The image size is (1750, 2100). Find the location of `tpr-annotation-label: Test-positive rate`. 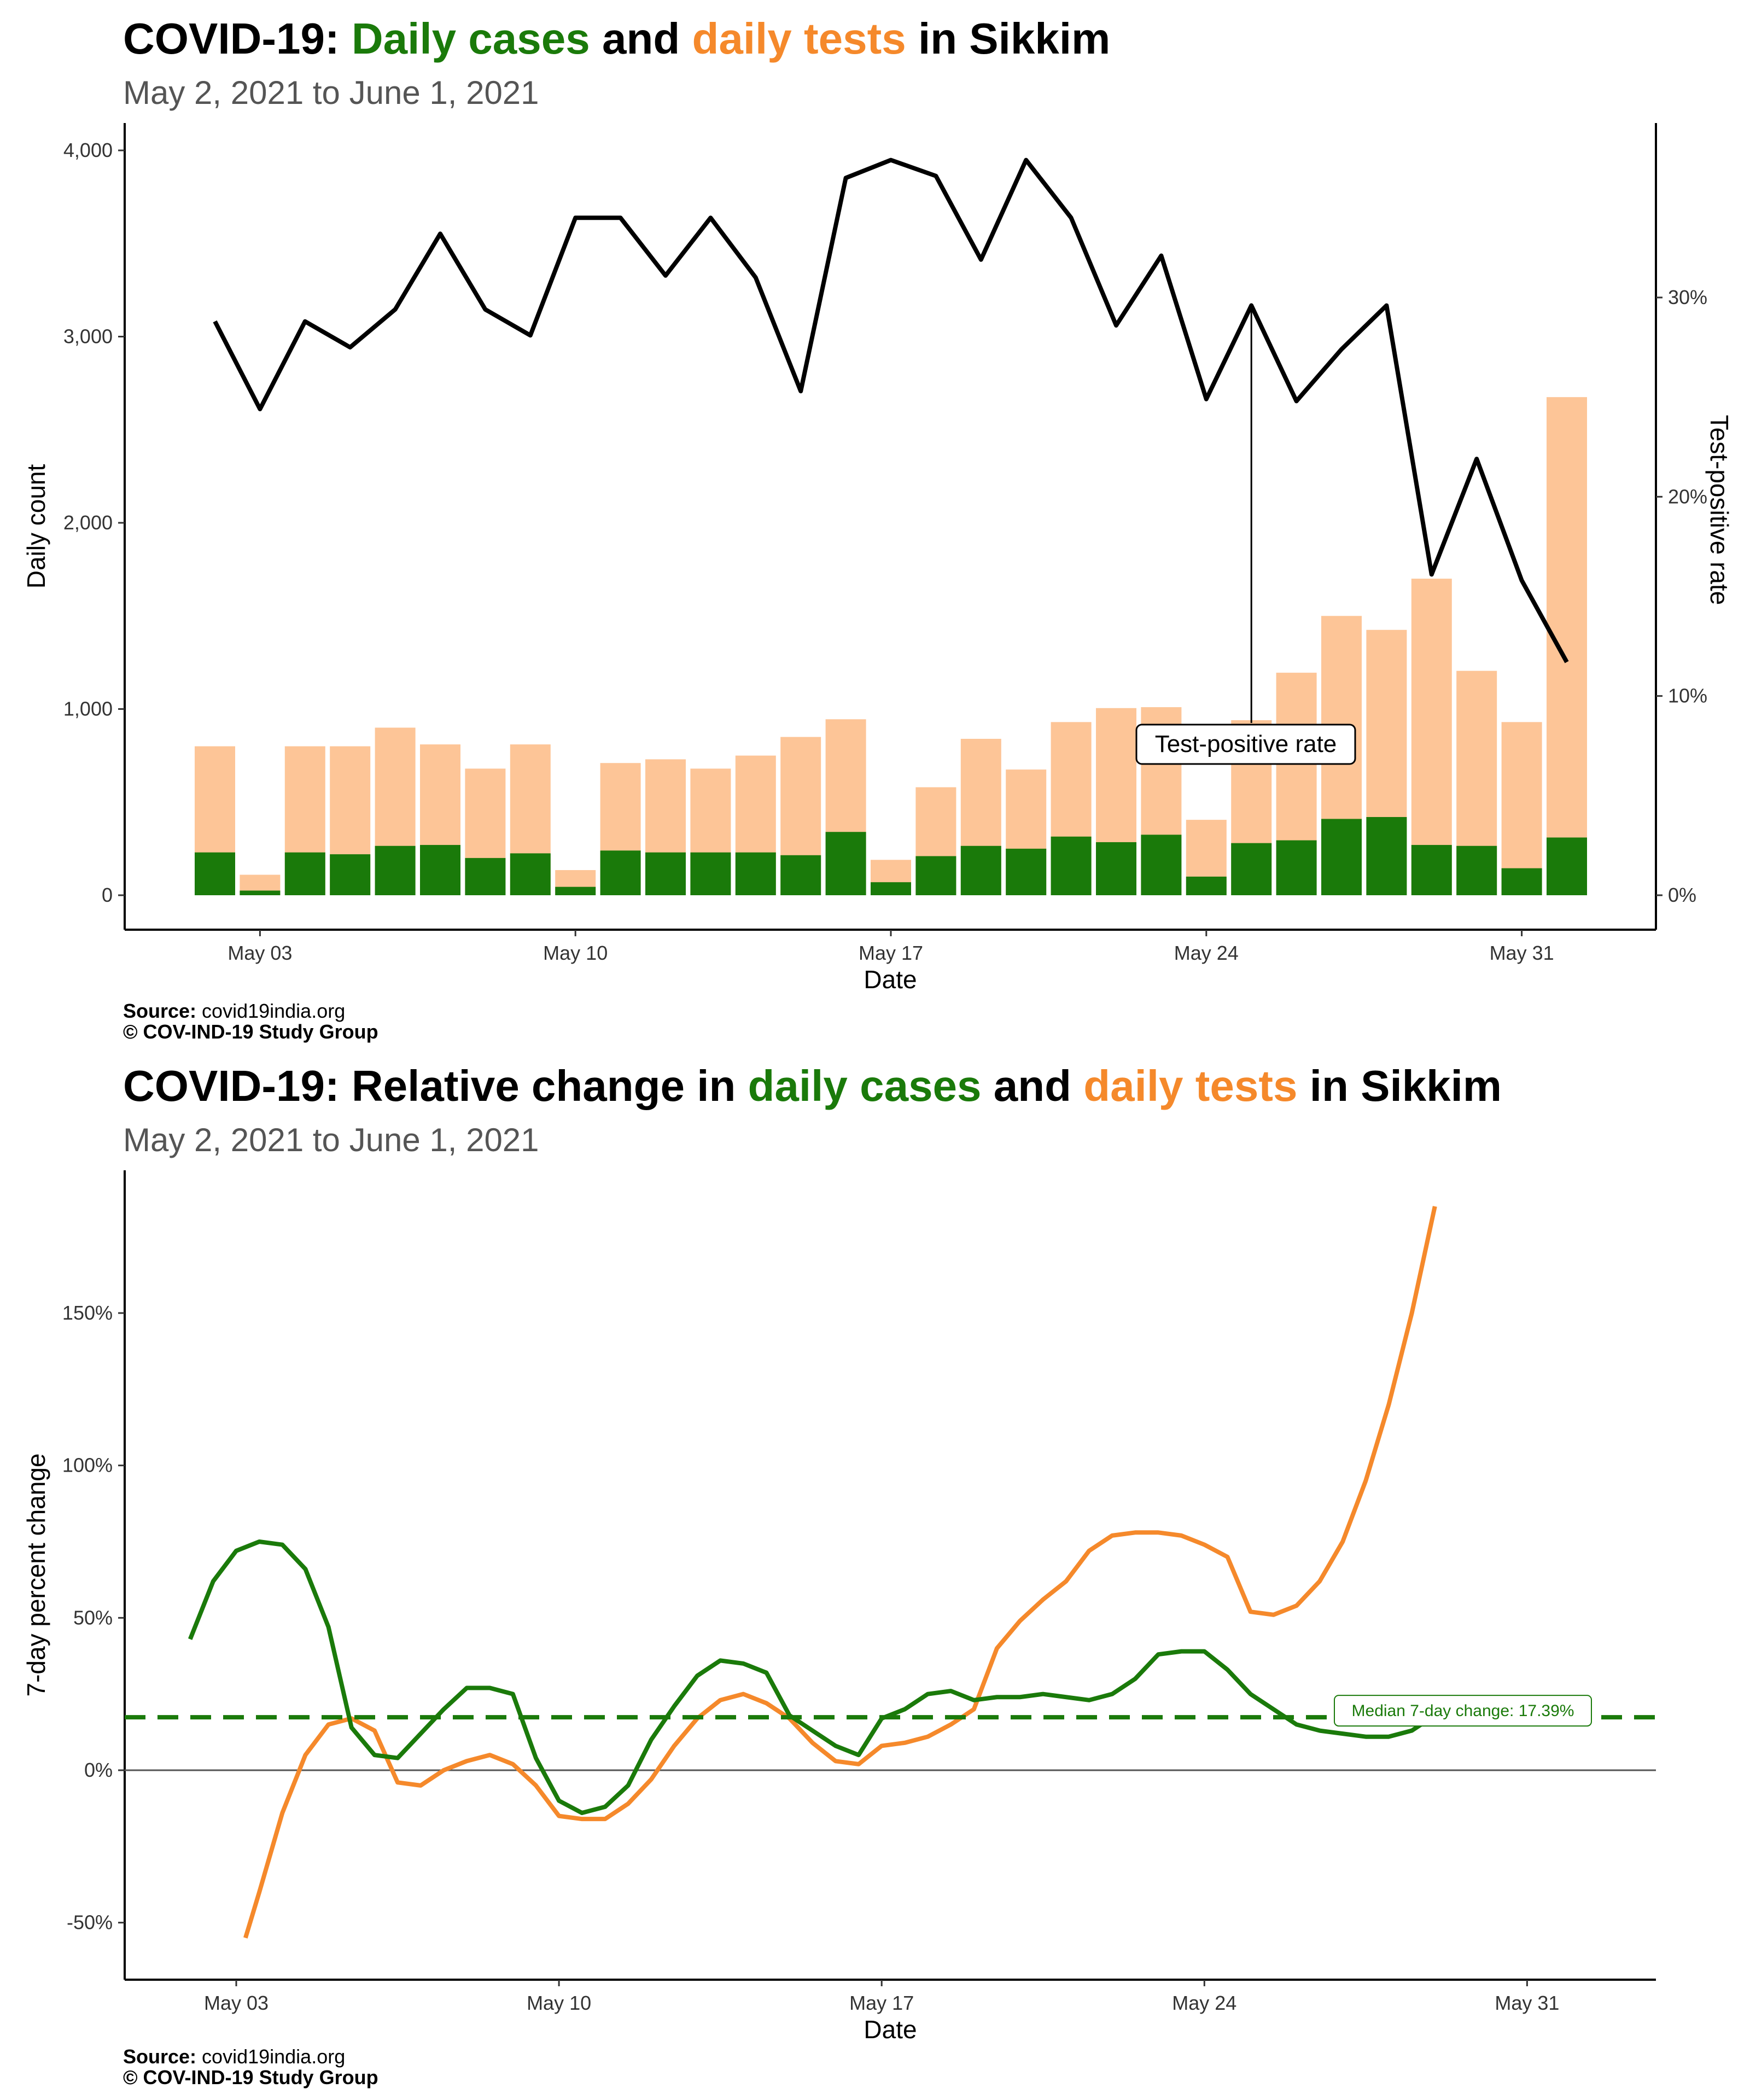

tpr-annotation-label: Test-positive rate is located at coordinates (1246, 744).